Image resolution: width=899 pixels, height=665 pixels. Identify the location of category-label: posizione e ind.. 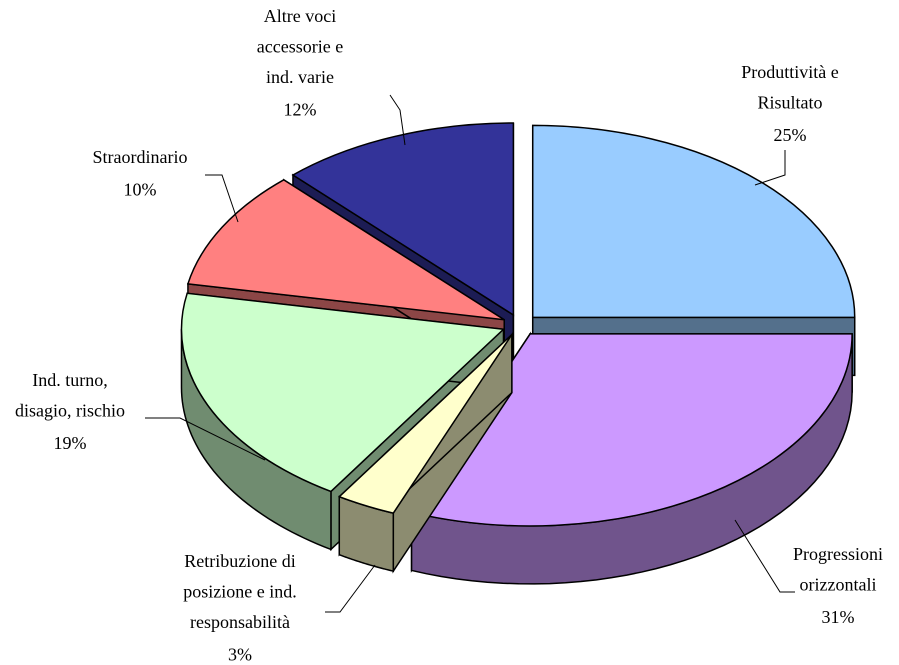
(239, 592).